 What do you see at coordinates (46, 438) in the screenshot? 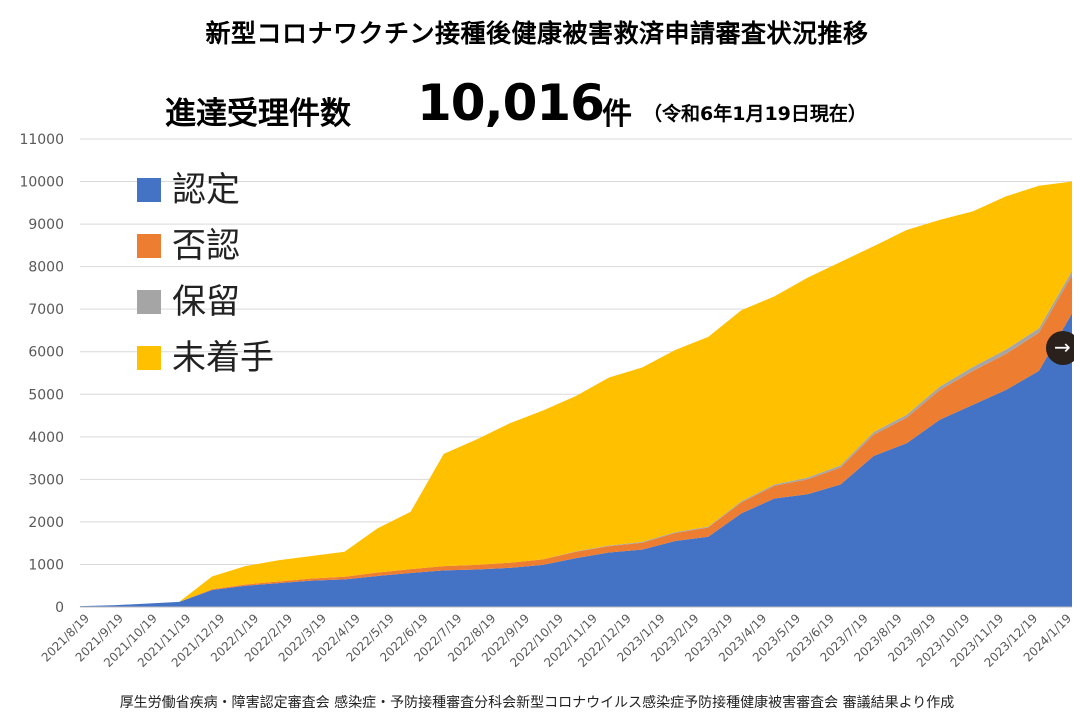
I see `y-tick-label: 4000` at bounding box center [46, 438].